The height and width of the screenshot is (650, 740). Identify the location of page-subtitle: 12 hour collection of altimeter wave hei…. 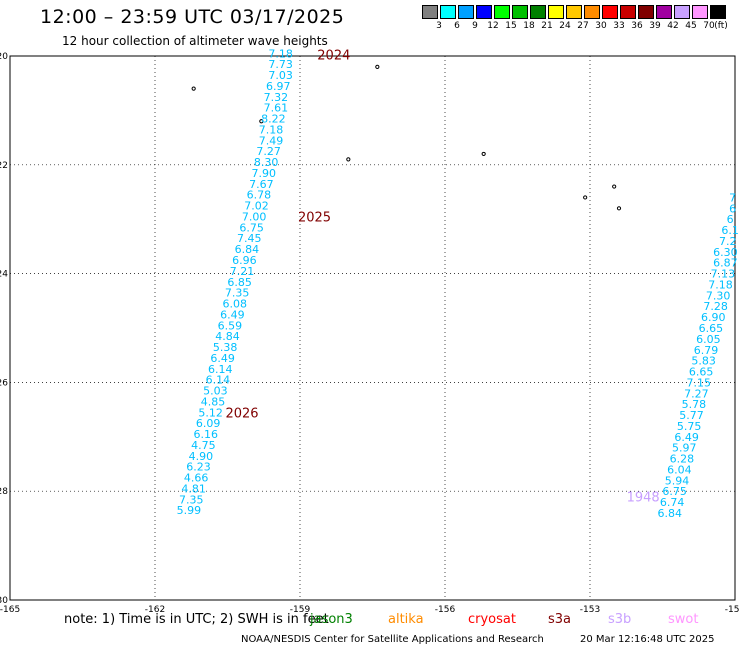
(195, 41).